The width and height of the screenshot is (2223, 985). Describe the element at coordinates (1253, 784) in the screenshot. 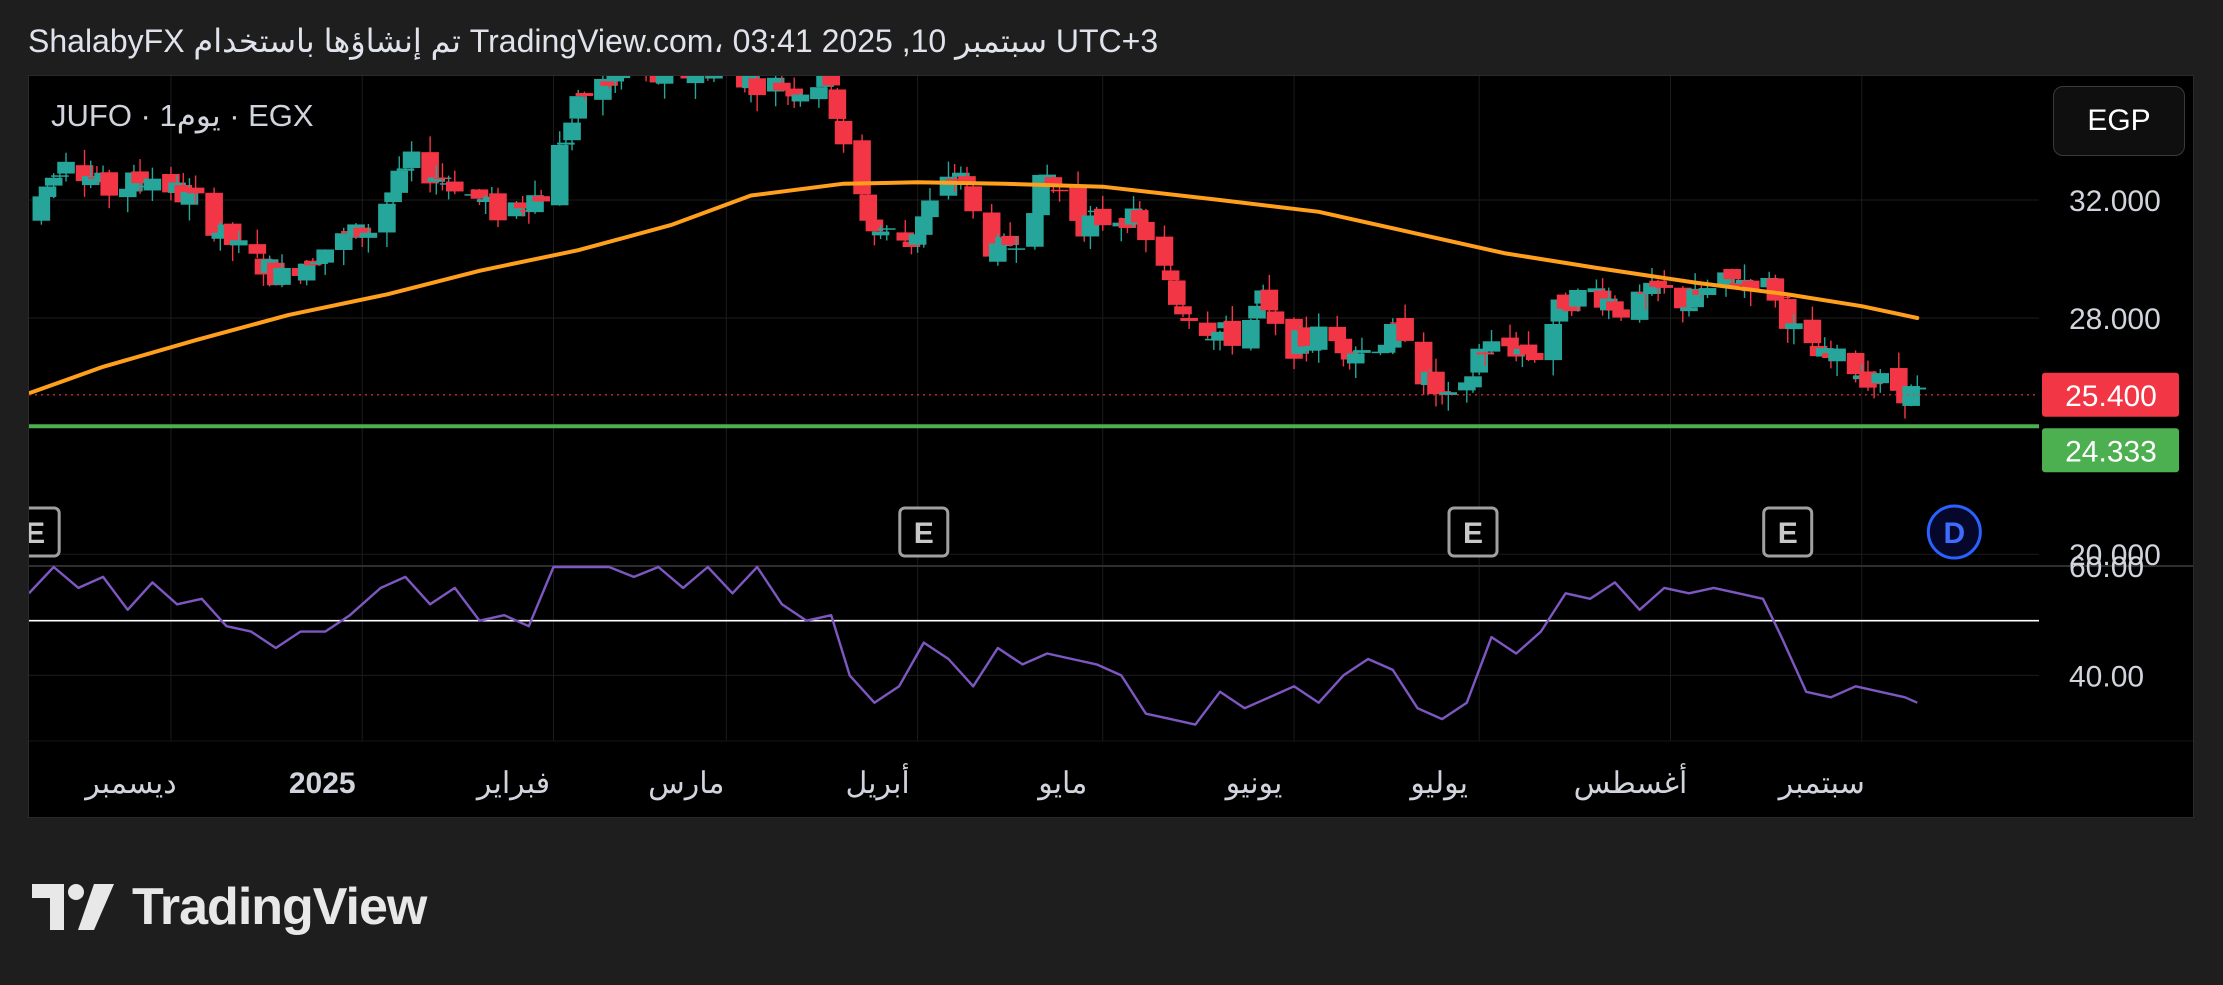

I see `time-axis-tick-label: يونيو` at that location.